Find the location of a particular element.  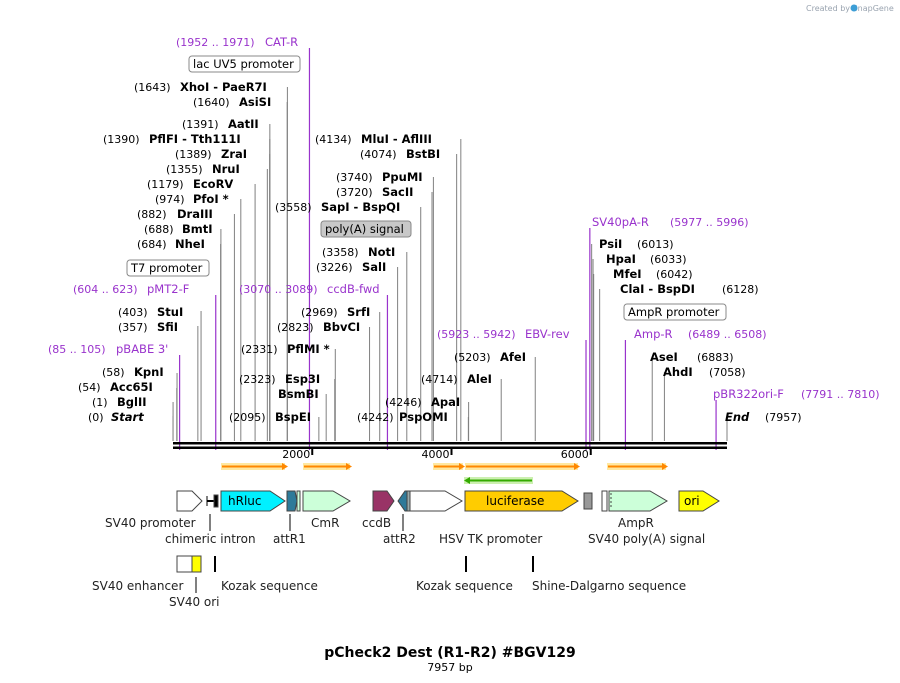

primer-cat-r: (1952 .. 1971) CAT-R is located at coordinates (237, 42).